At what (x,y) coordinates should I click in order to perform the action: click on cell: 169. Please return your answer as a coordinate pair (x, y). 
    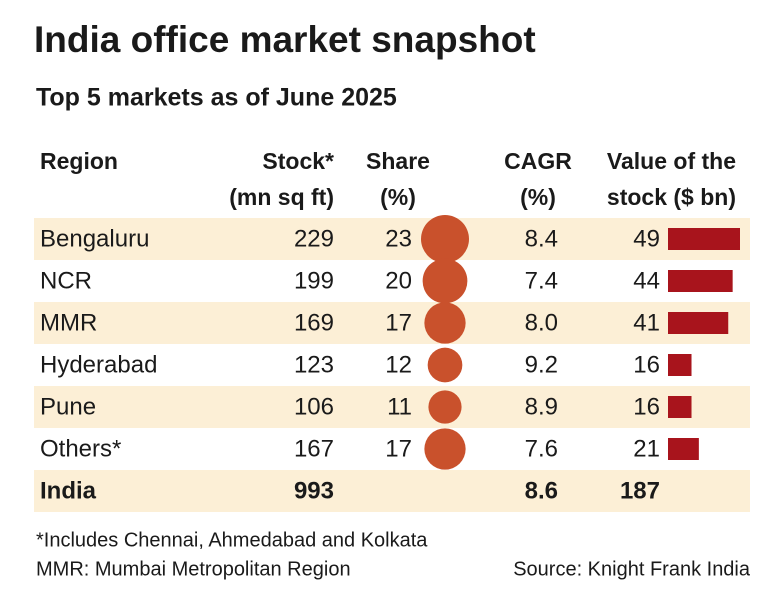
    Looking at the image, I should click on (314, 322).